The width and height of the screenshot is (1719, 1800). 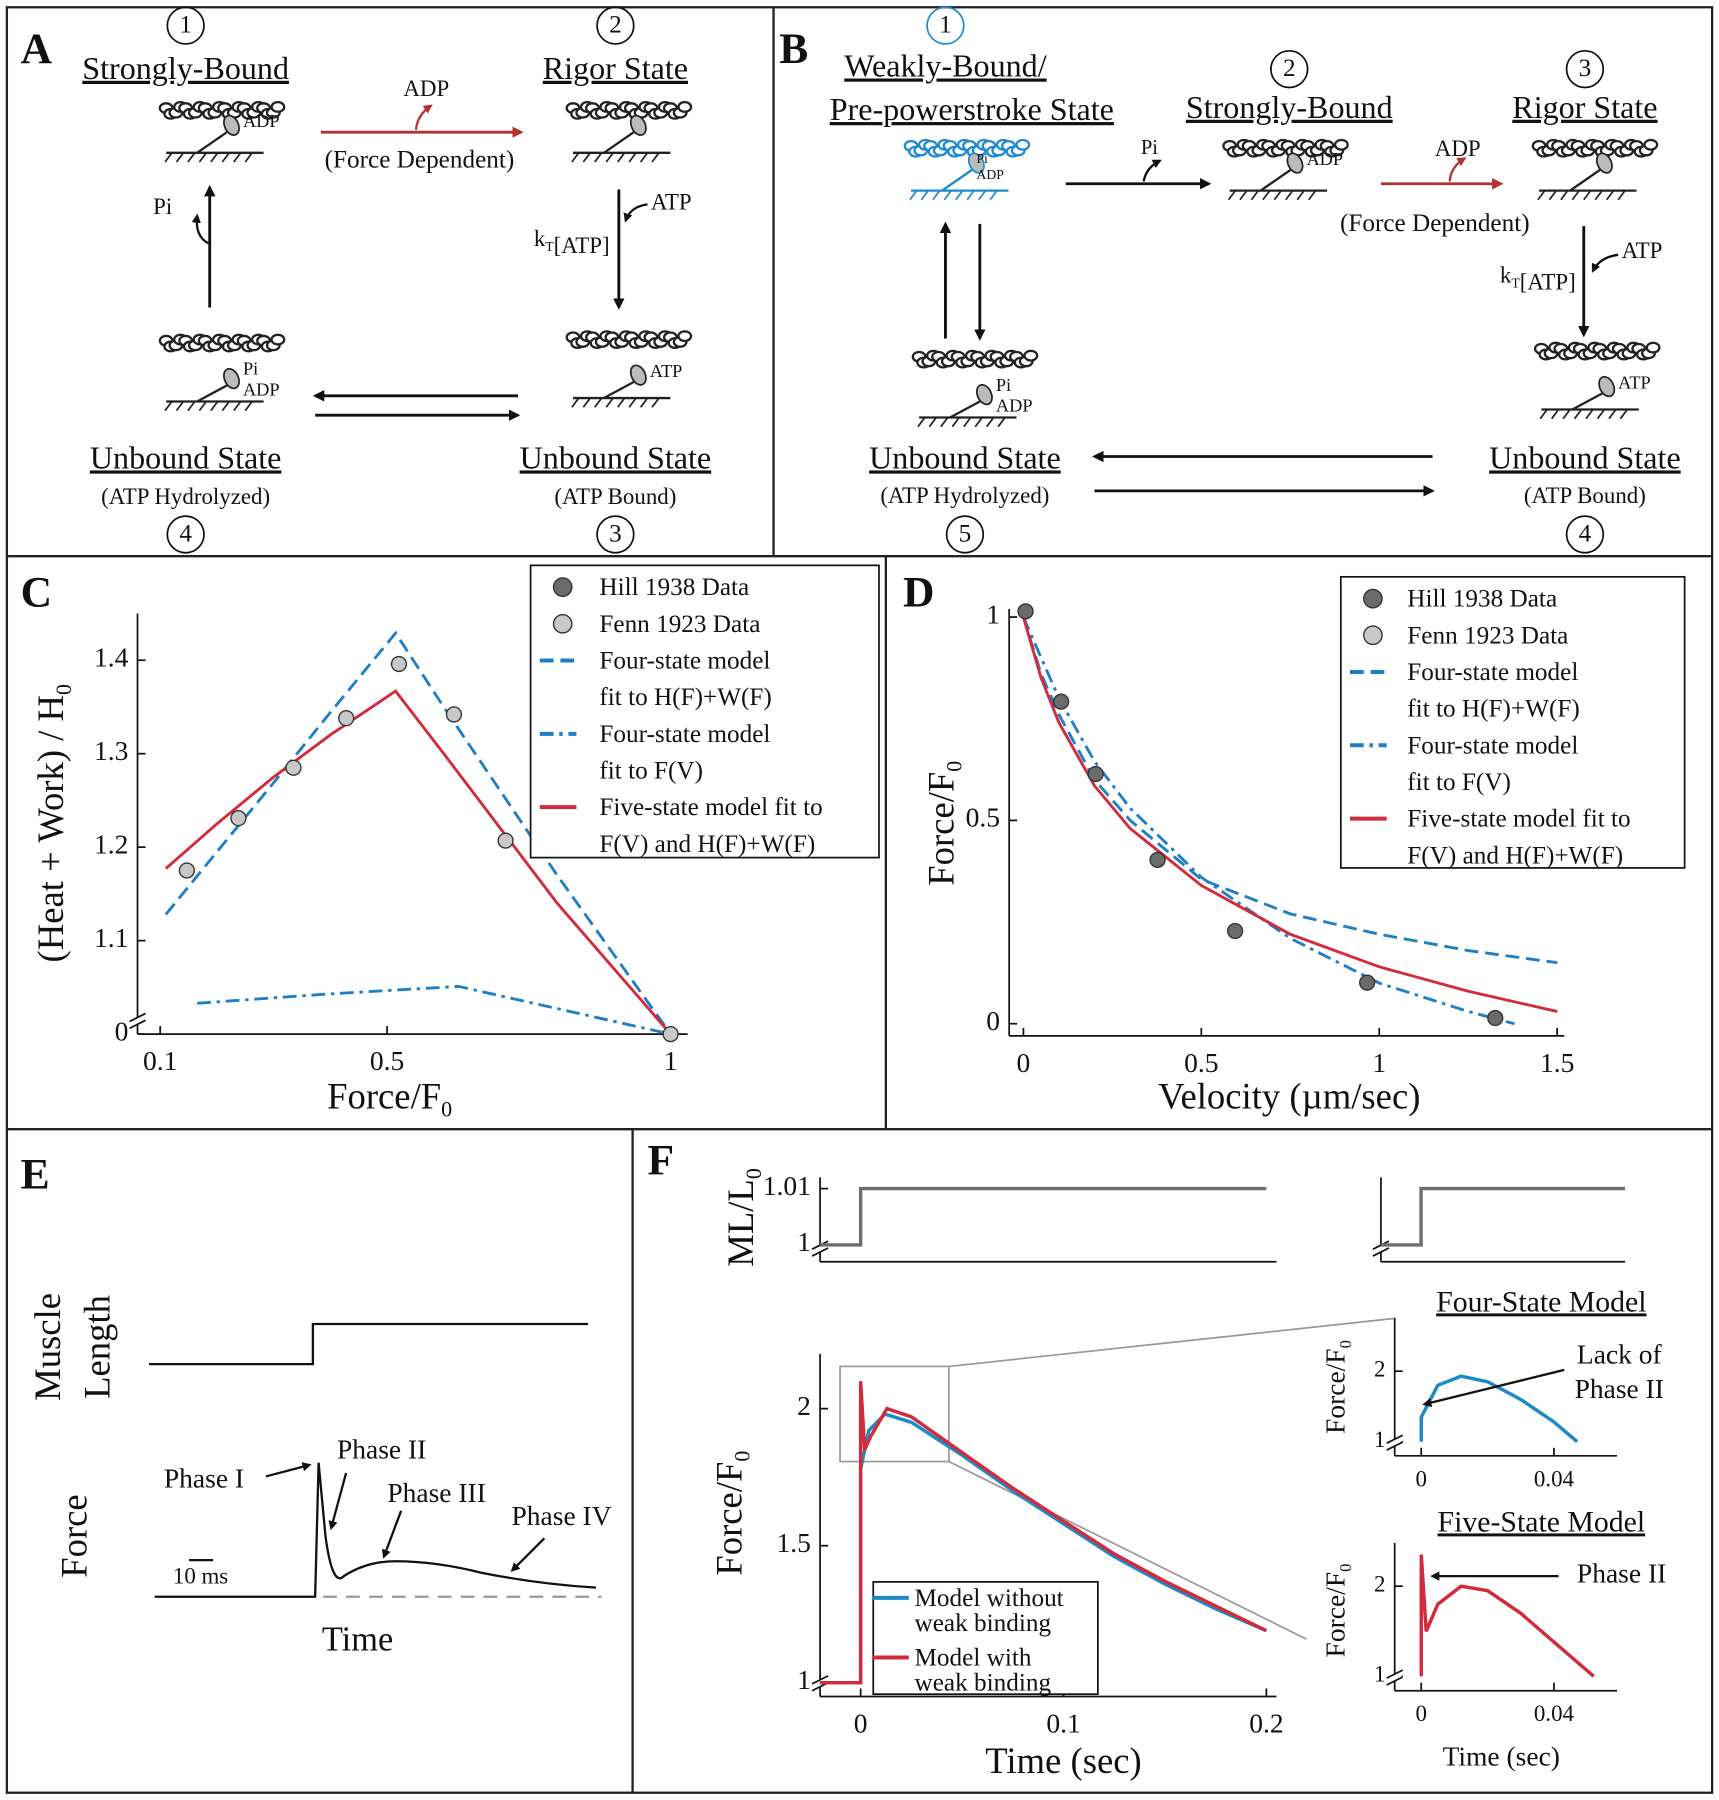 I want to click on annotation: Lack of, so click(x=1620, y=1354).